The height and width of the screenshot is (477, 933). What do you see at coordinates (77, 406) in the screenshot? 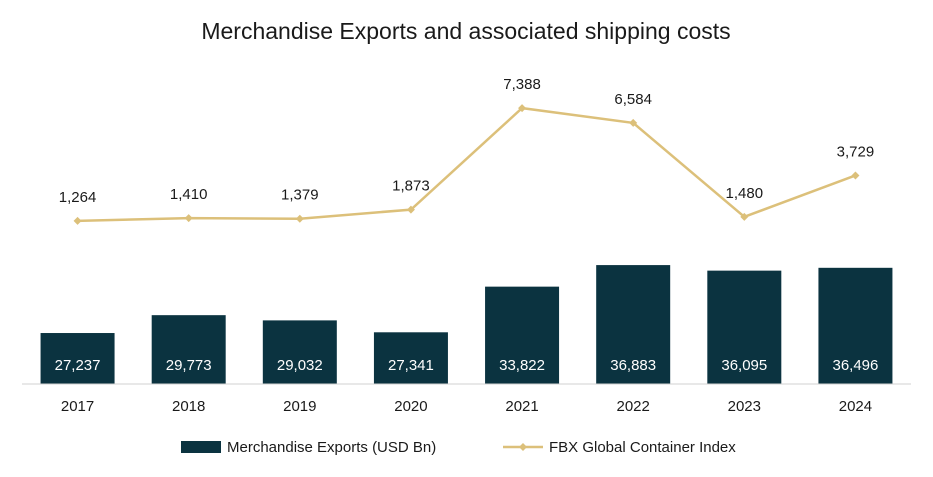
I see `x-tick-label: 2017` at bounding box center [77, 406].